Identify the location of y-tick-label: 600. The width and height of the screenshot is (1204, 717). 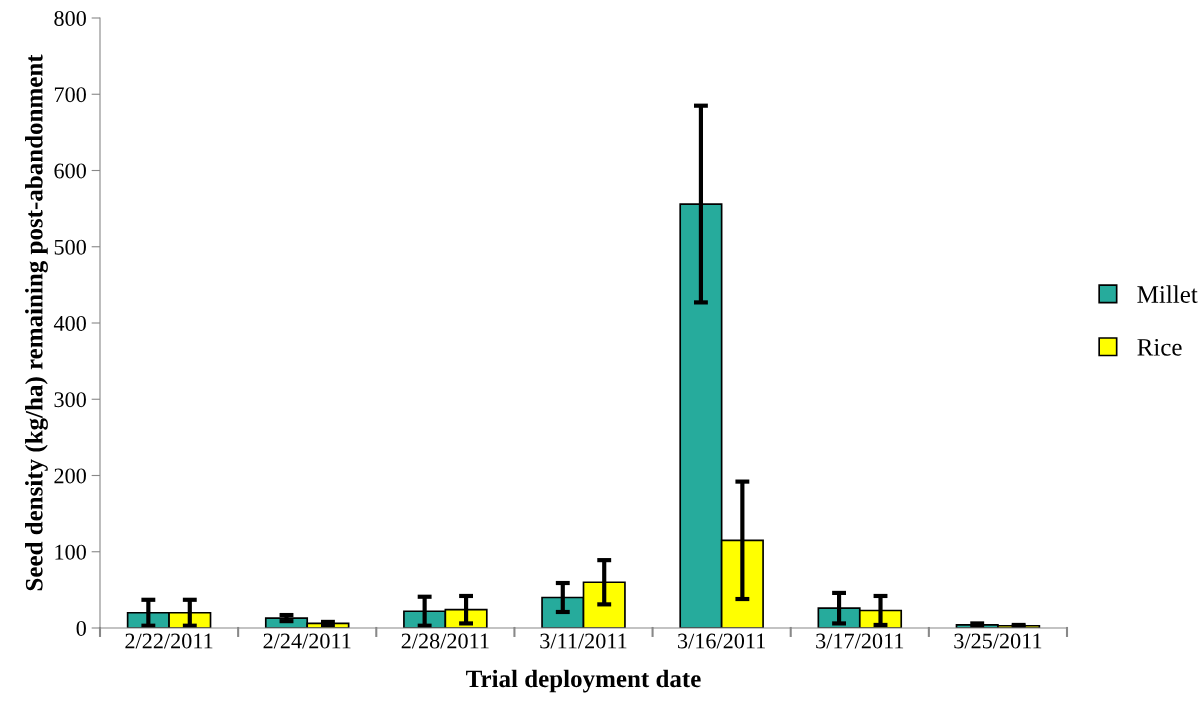
(70, 171).